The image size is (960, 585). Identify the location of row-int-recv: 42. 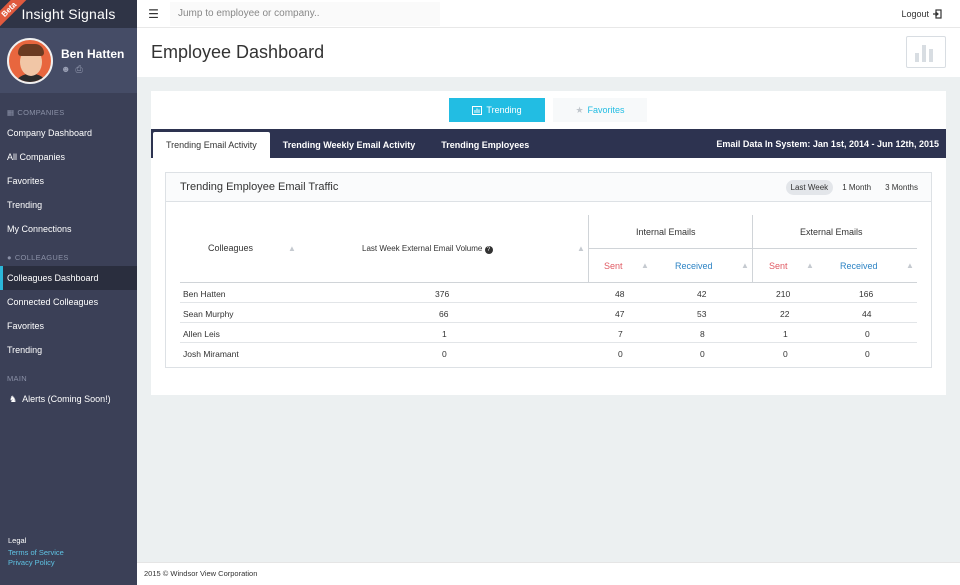
(702, 294).